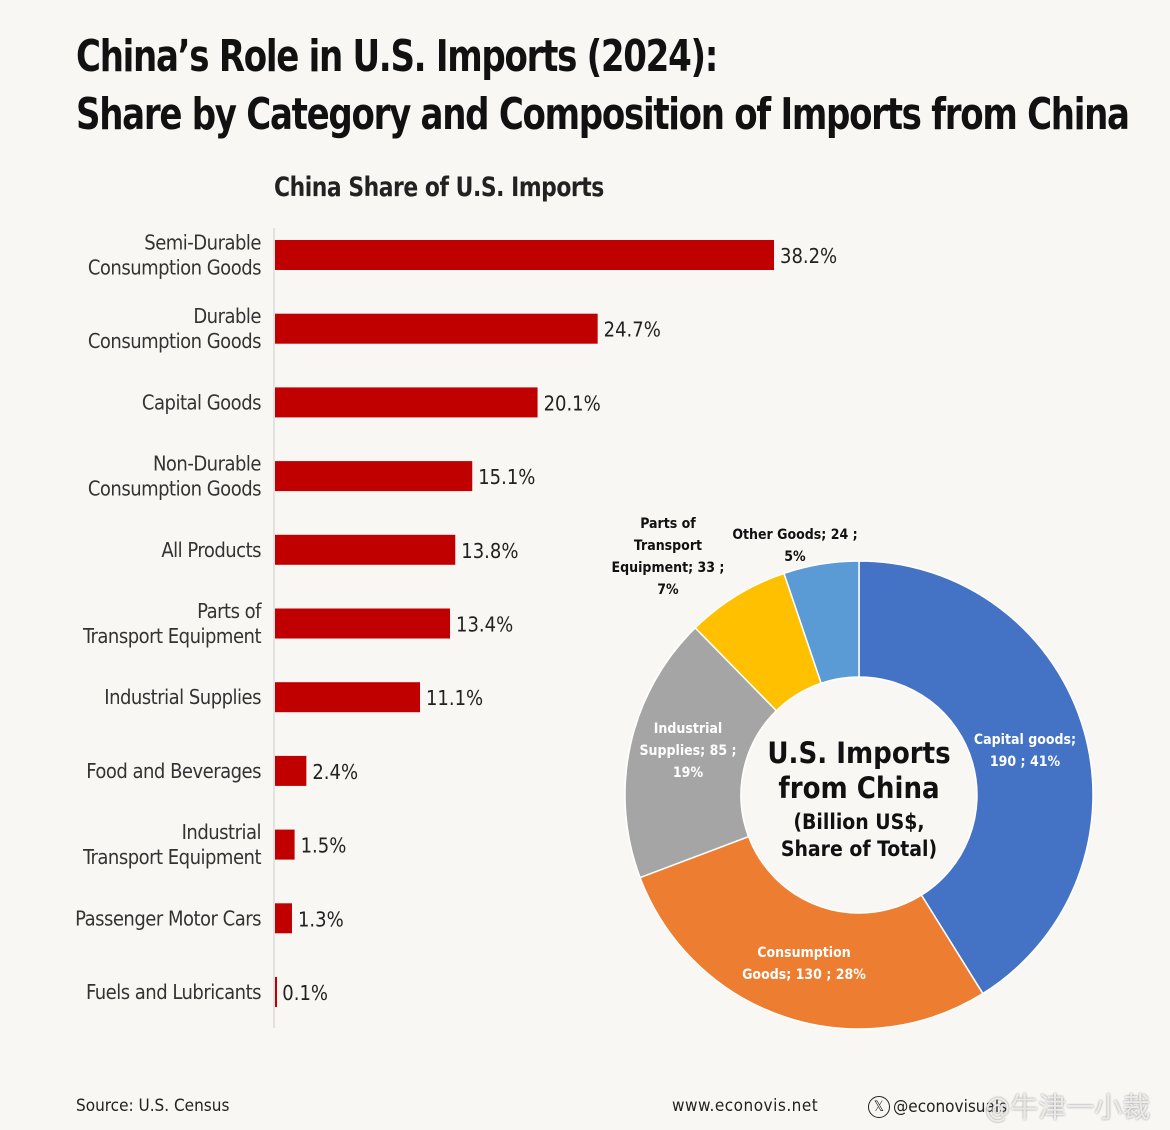 The image size is (1170, 1130). I want to click on source-note: Source: U.S. Census, so click(153, 1106).